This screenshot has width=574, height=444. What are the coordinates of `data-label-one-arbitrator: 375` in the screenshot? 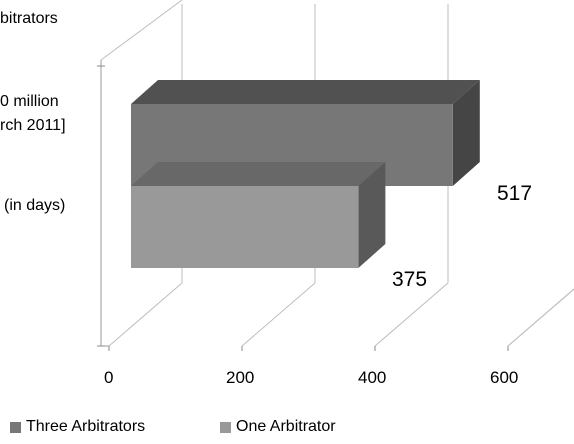 It's located at (410, 279).